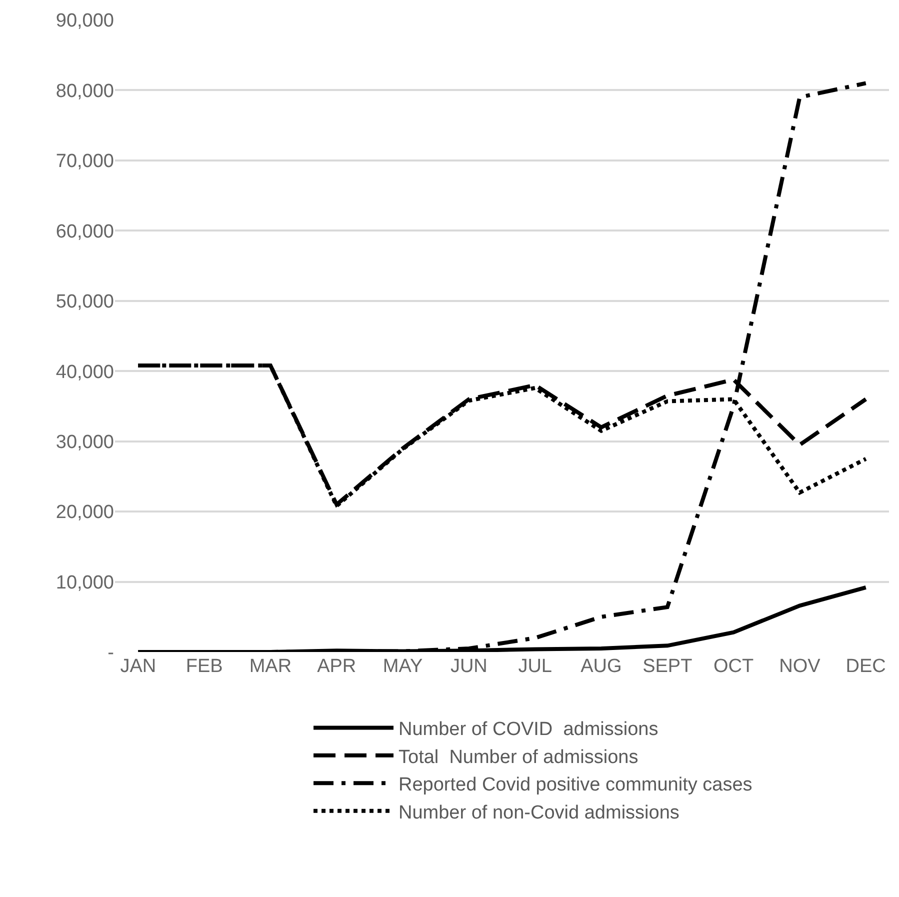  Describe the element at coordinates (85, 513) in the screenshot. I see `y-tick-label: 20,000` at that location.